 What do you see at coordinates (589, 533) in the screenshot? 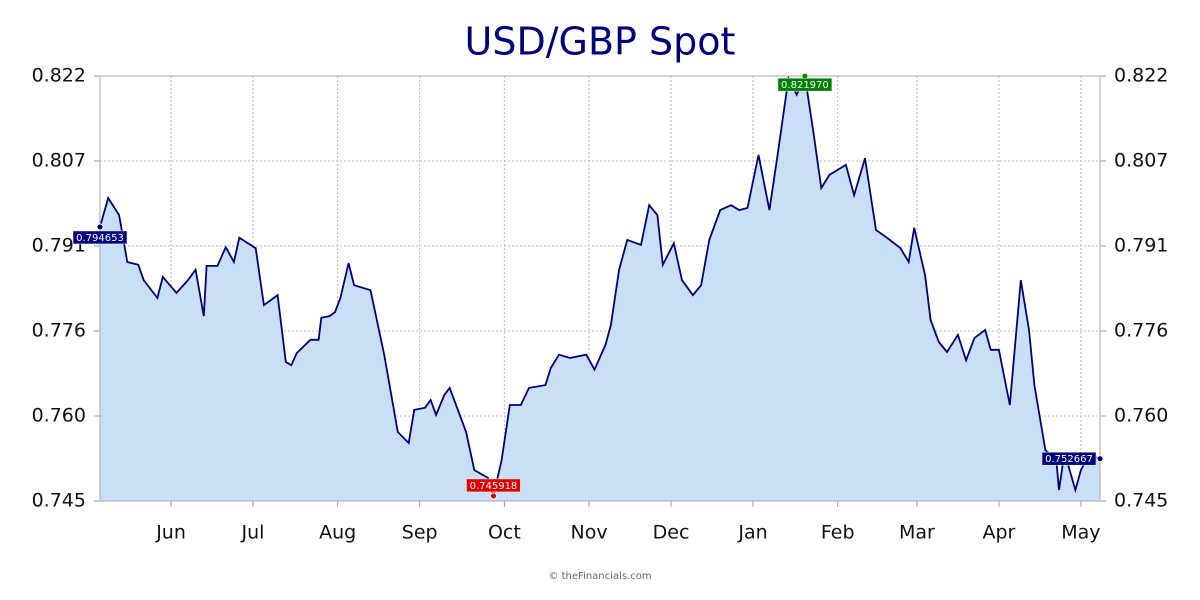
I see `x-tick-label: Nov` at bounding box center [589, 533].